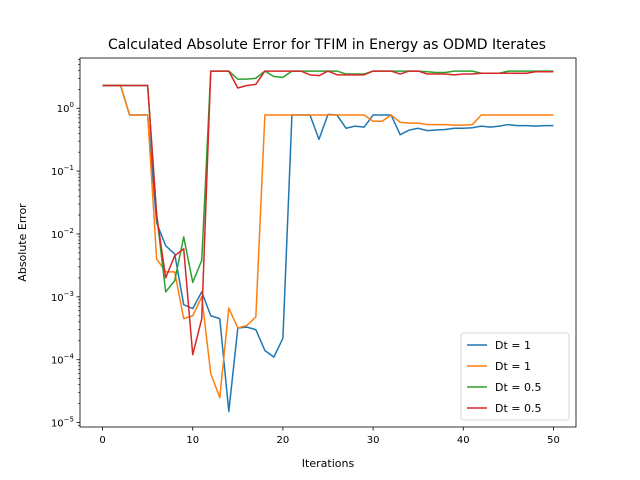  Describe the element at coordinates (65, 108) in the screenshot. I see `y-tick-label: 10⁰` at that location.